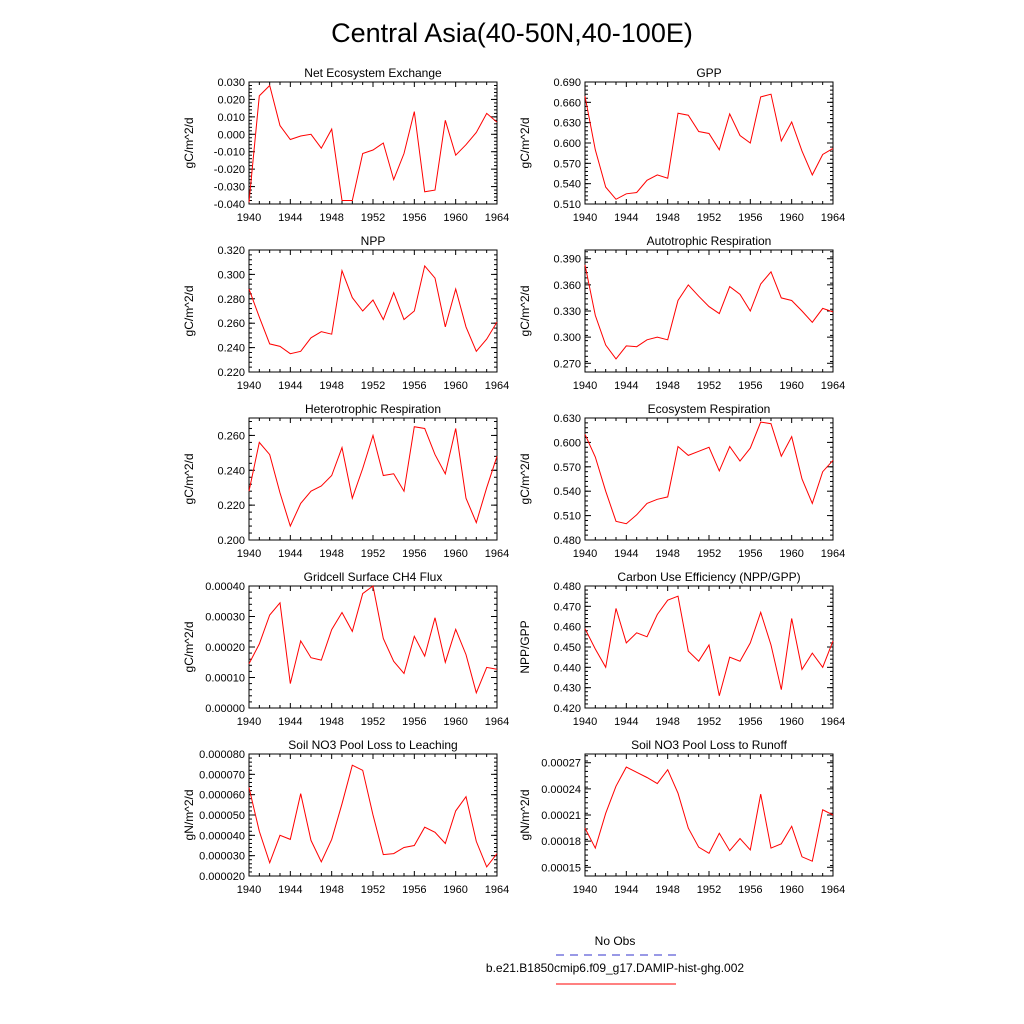 Image resolution: width=1024 pixels, height=1024 pixels. Describe the element at coordinates (231, 300) in the screenshot. I see `y-tick-label: 0.280` at that location.